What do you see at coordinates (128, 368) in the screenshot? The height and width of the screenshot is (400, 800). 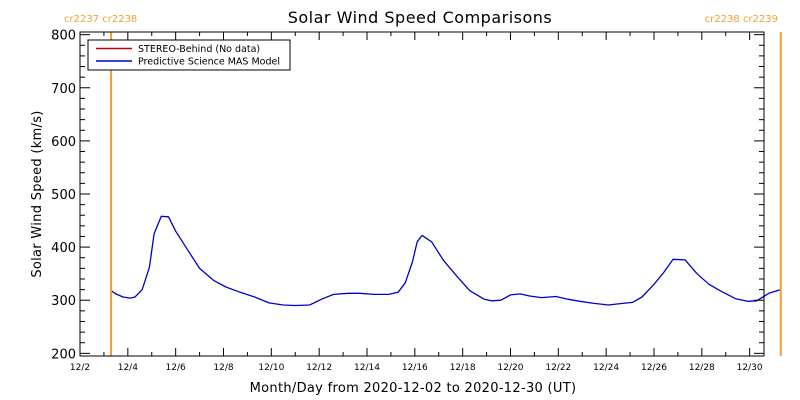 I see `x-tick-label: 12/4` at bounding box center [128, 368].